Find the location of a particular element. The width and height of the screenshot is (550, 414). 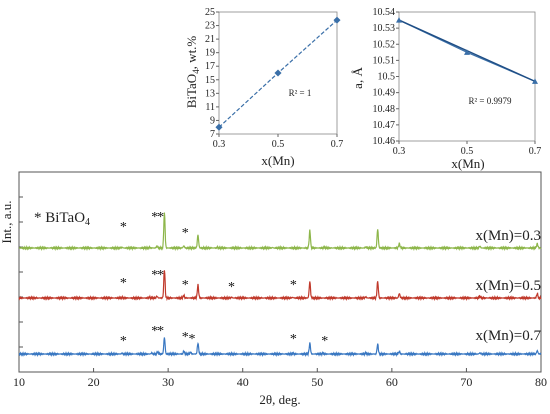

inset1-r2-annotation: R² = 1 is located at coordinates (300, 93).